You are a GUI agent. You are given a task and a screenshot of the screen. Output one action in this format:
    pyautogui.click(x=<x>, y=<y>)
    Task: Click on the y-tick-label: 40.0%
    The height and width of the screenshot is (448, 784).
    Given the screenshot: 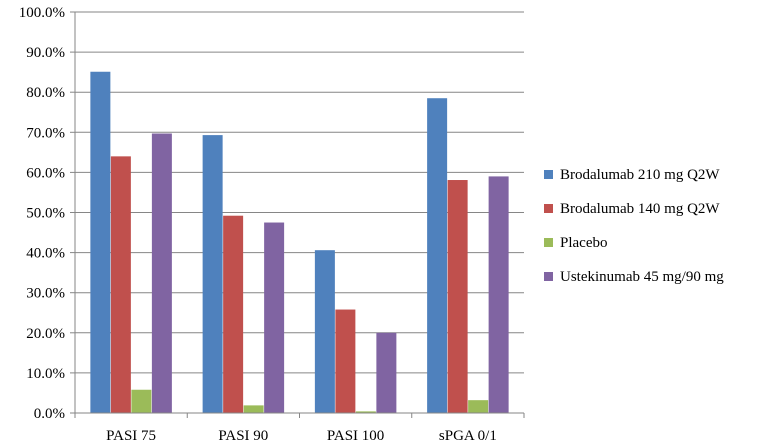 What is the action you would take?
    pyautogui.click(x=45, y=254)
    